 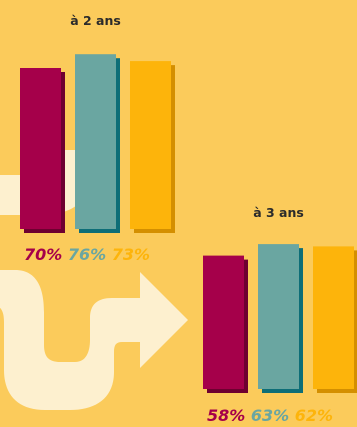 I want to click on group-label-0: à 2 ans, so click(x=95, y=20).